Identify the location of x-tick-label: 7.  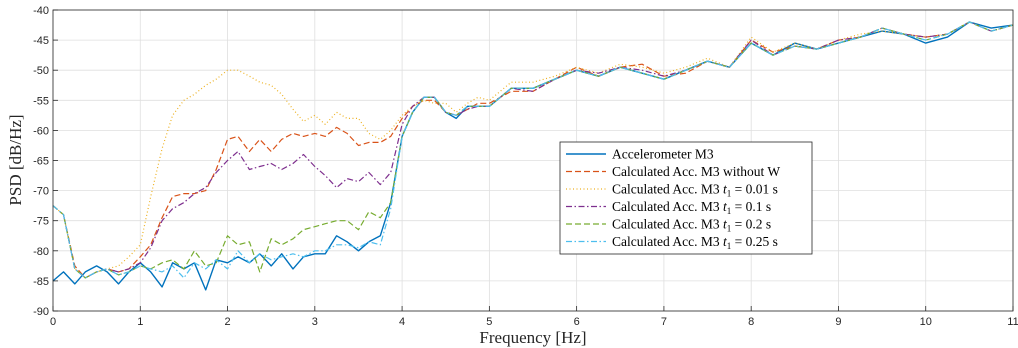
(664, 322).